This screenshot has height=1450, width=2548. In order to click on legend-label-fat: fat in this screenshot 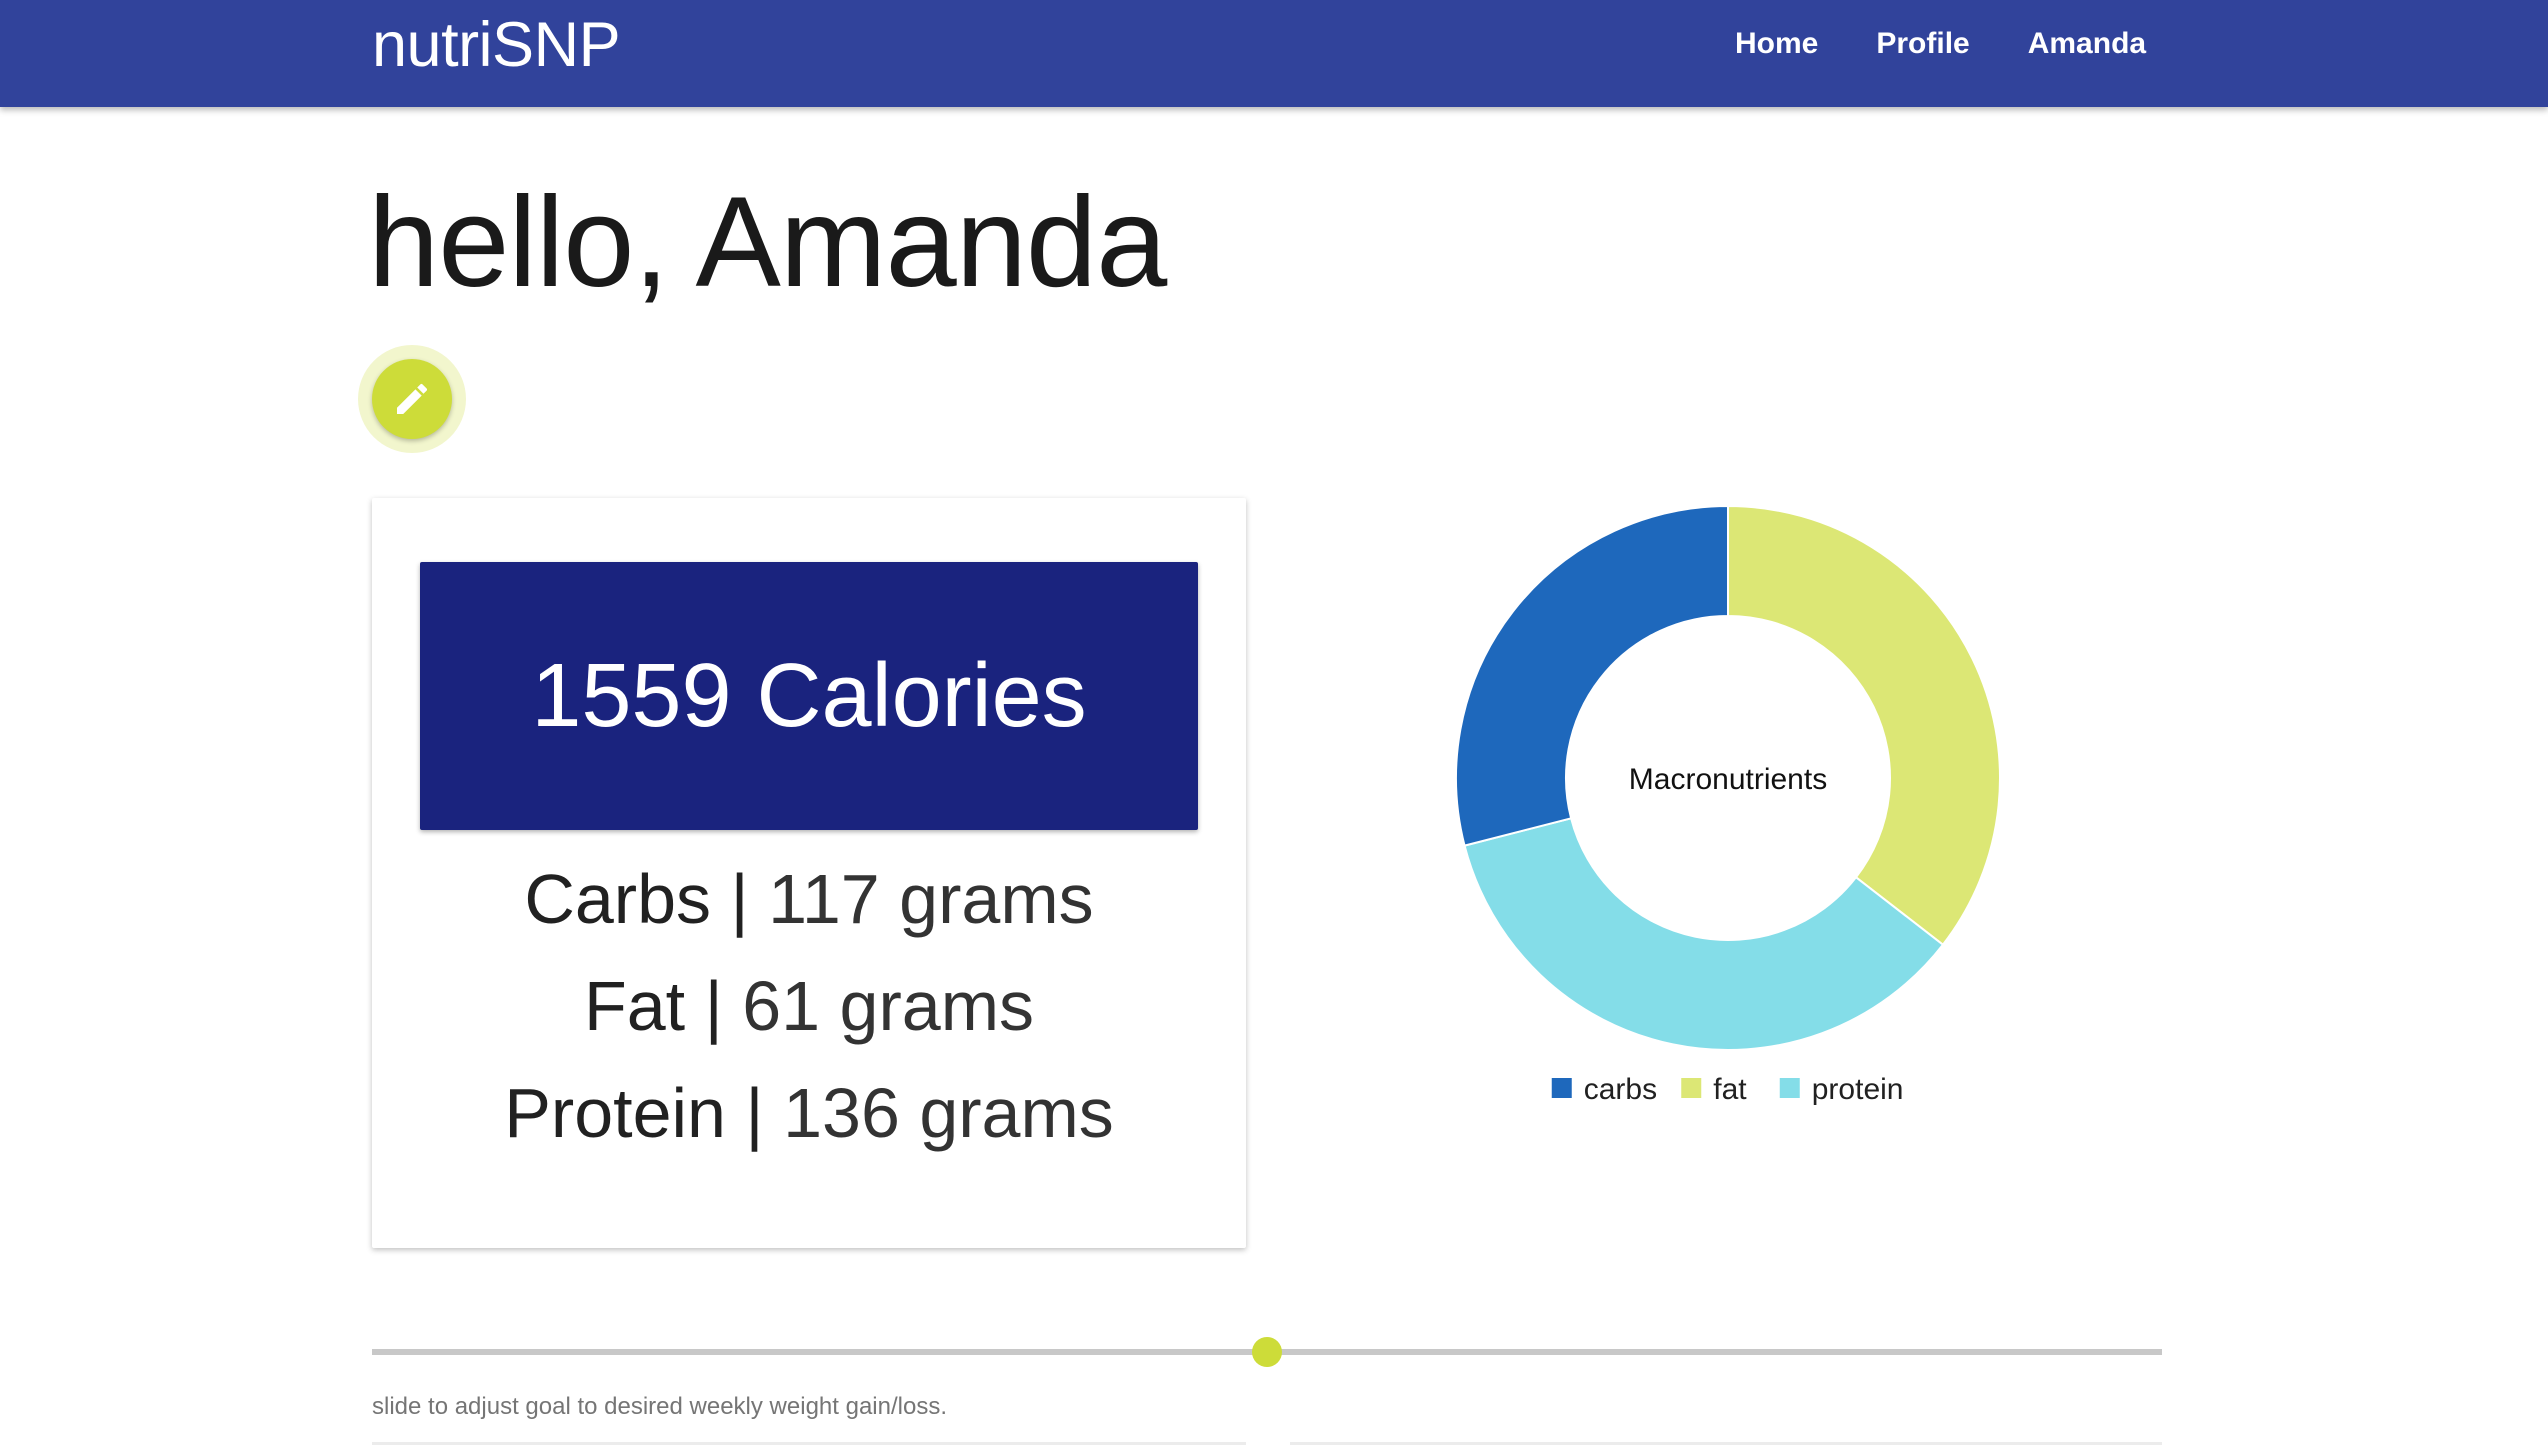, I will do `click(1730, 1089)`.